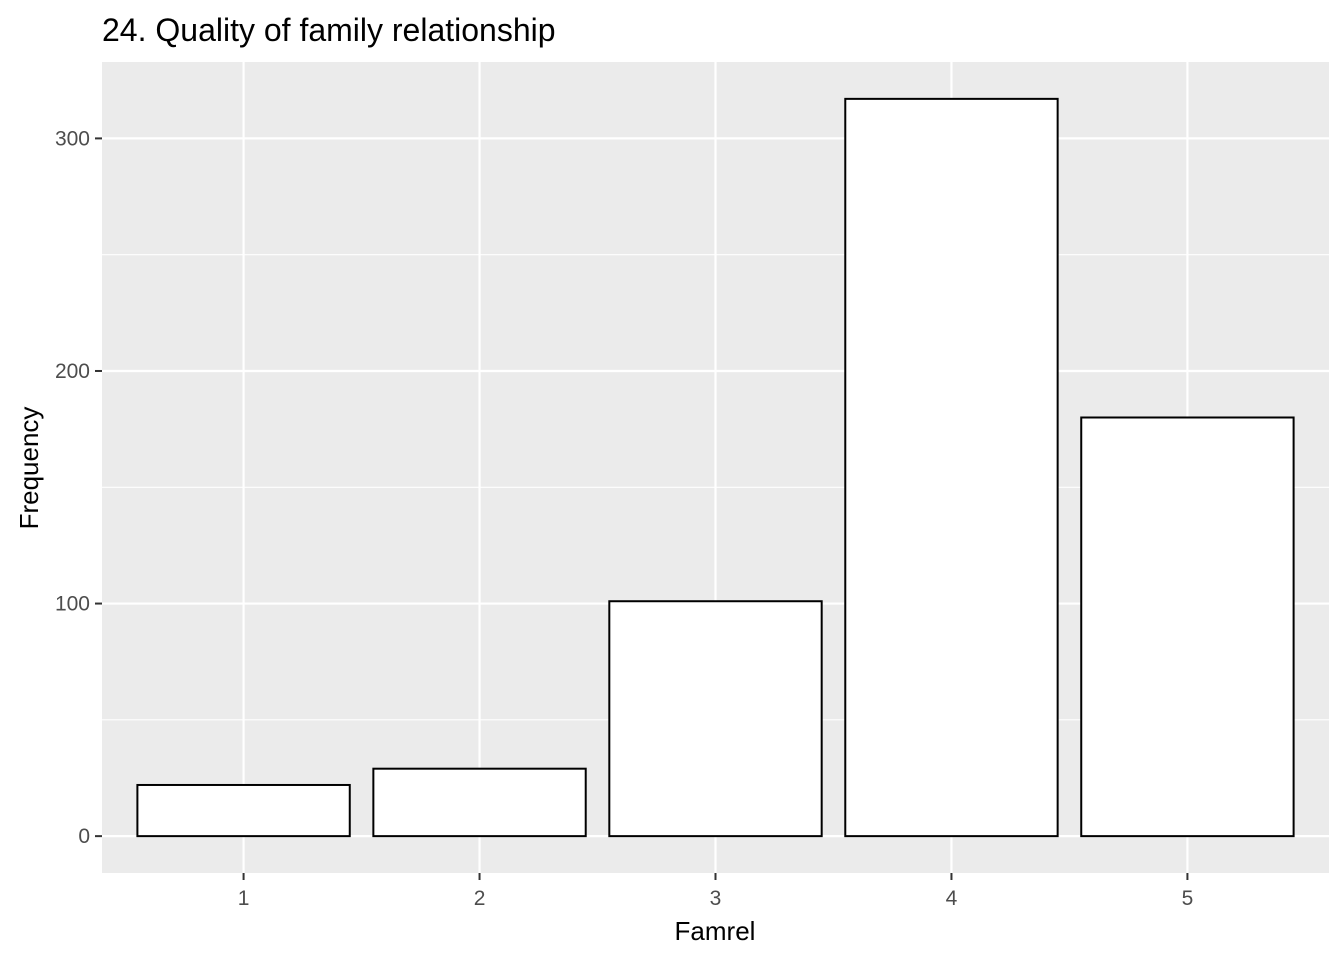 The width and height of the screenshot is (1344, 960). Describe the element at coordinates (84, 836) in the screenshot. I see `y-tick-label: 0` at that location.